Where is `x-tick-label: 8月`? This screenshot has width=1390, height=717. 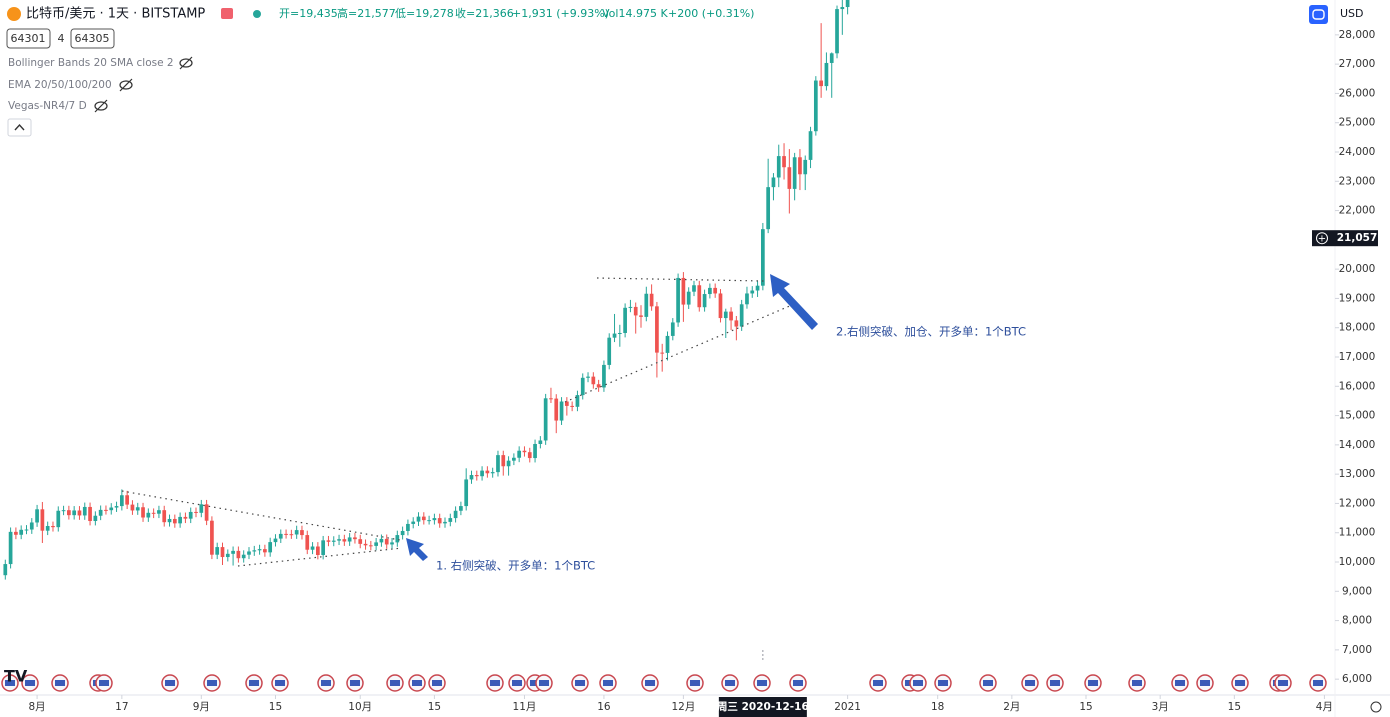
x-tick-label: 8月 is located at coordinates (36, 707).